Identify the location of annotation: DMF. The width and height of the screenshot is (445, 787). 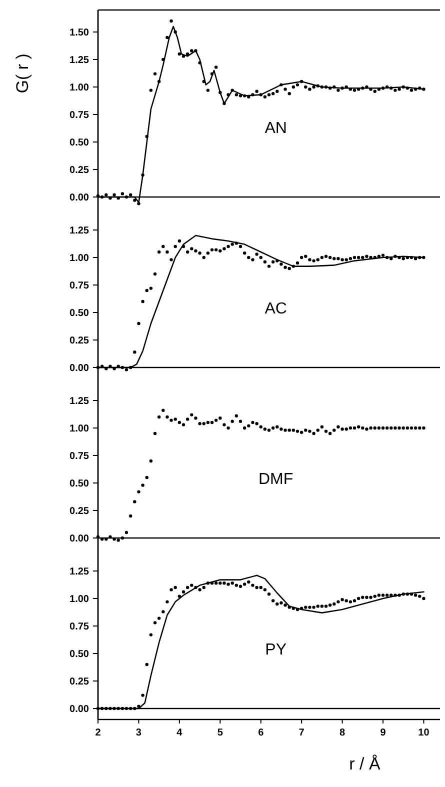
(276, 479).